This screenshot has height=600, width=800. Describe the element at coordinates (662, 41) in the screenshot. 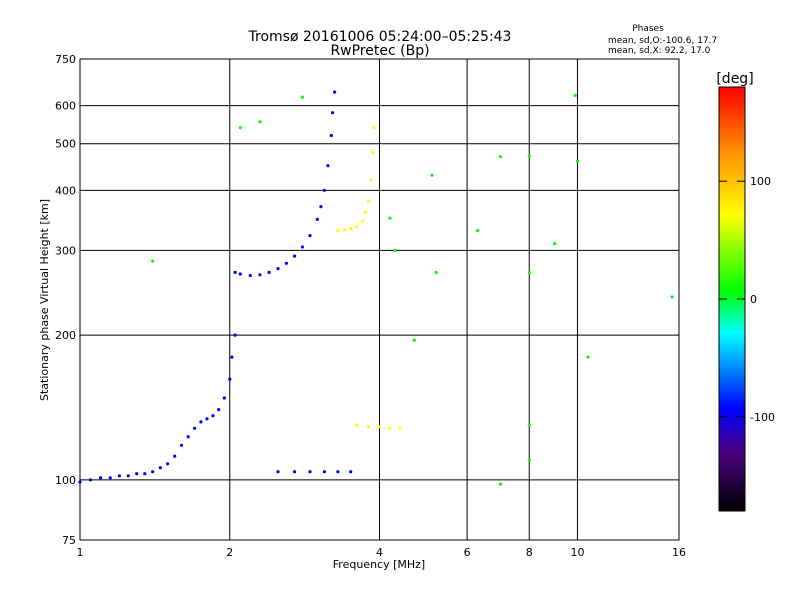

I see `stats-o-mode: mean, sd,O:-100.6, 17.7` at that location.